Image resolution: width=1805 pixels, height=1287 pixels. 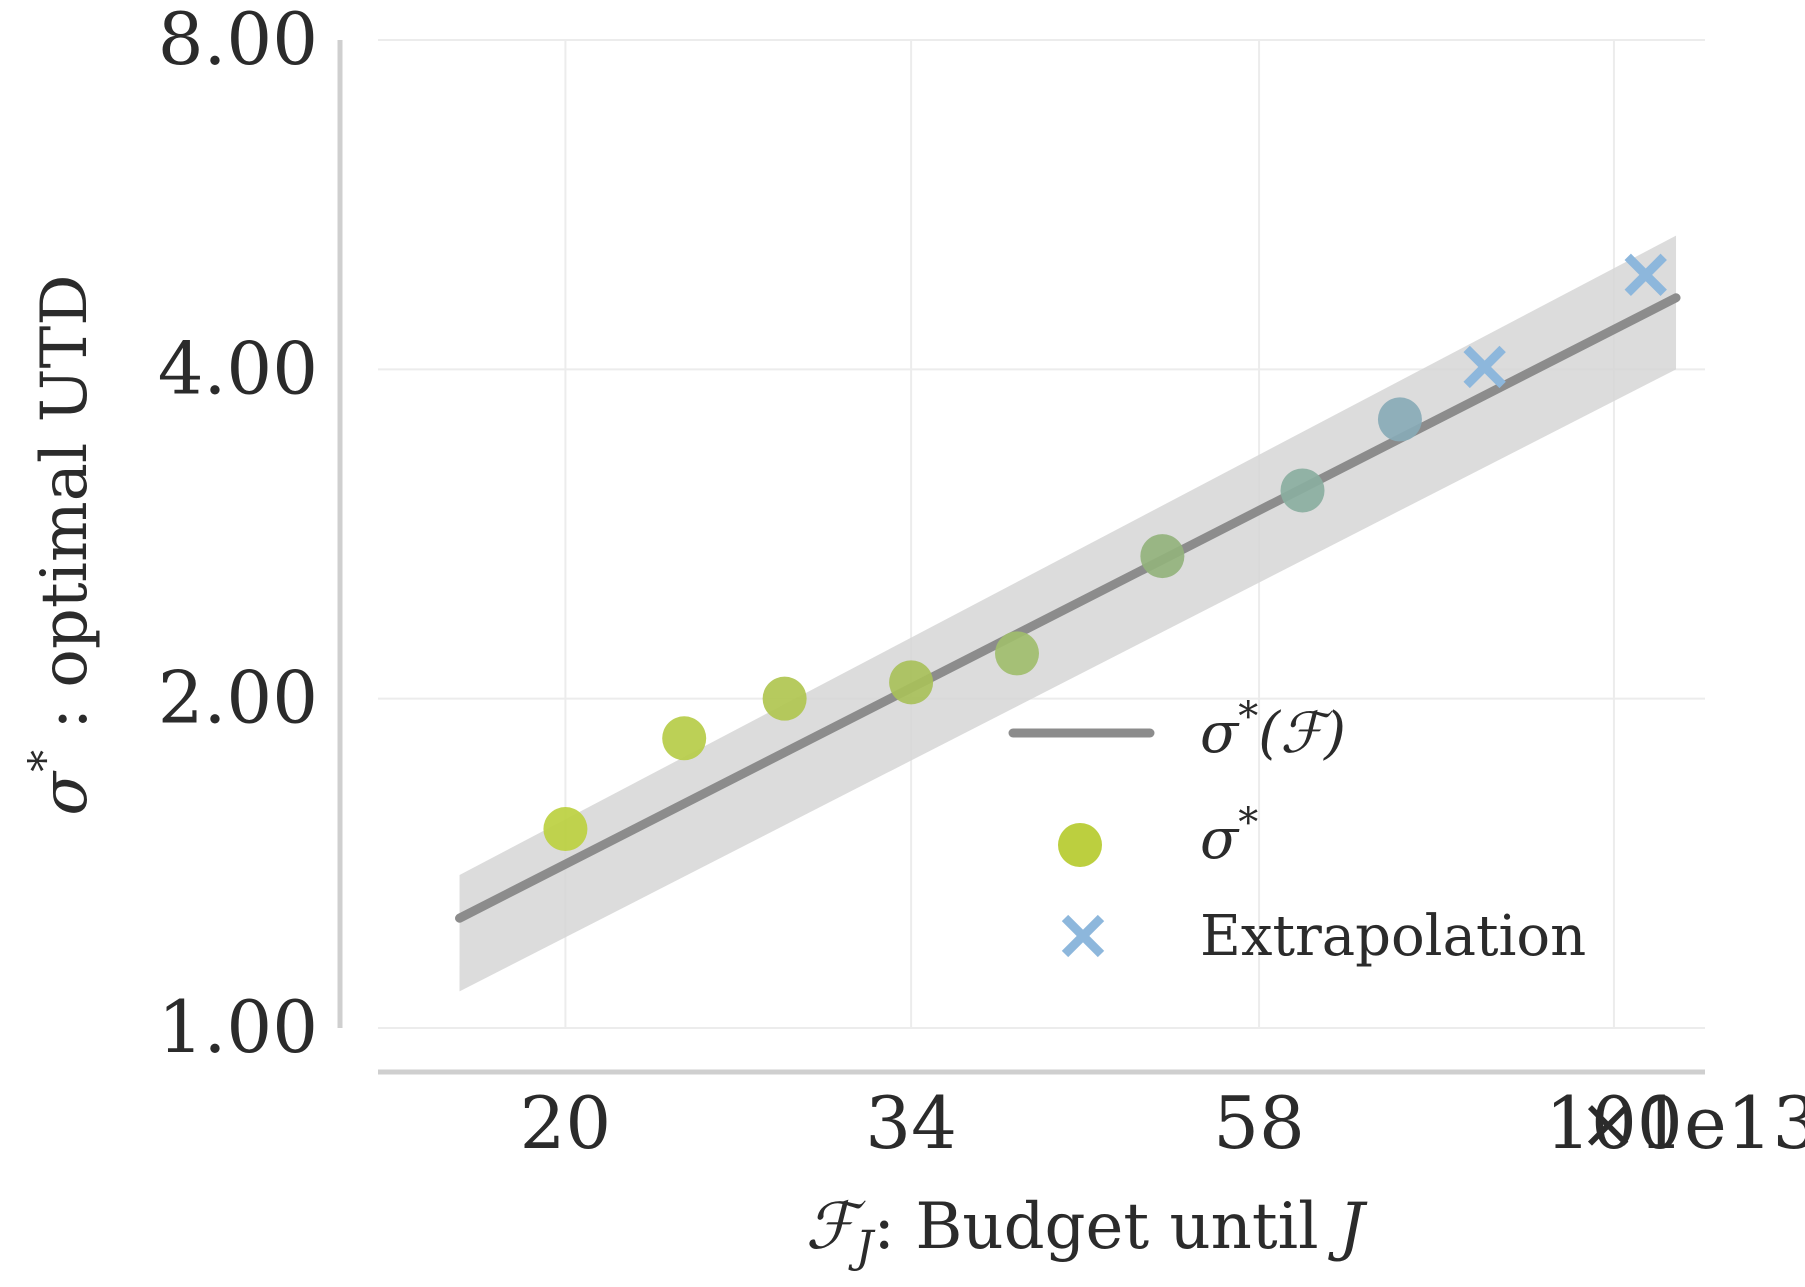 What do you see at coordinates (1229, 836) in the screenshot?
I see `legend-label-points: σ*` at bounding box center [1229, 836].